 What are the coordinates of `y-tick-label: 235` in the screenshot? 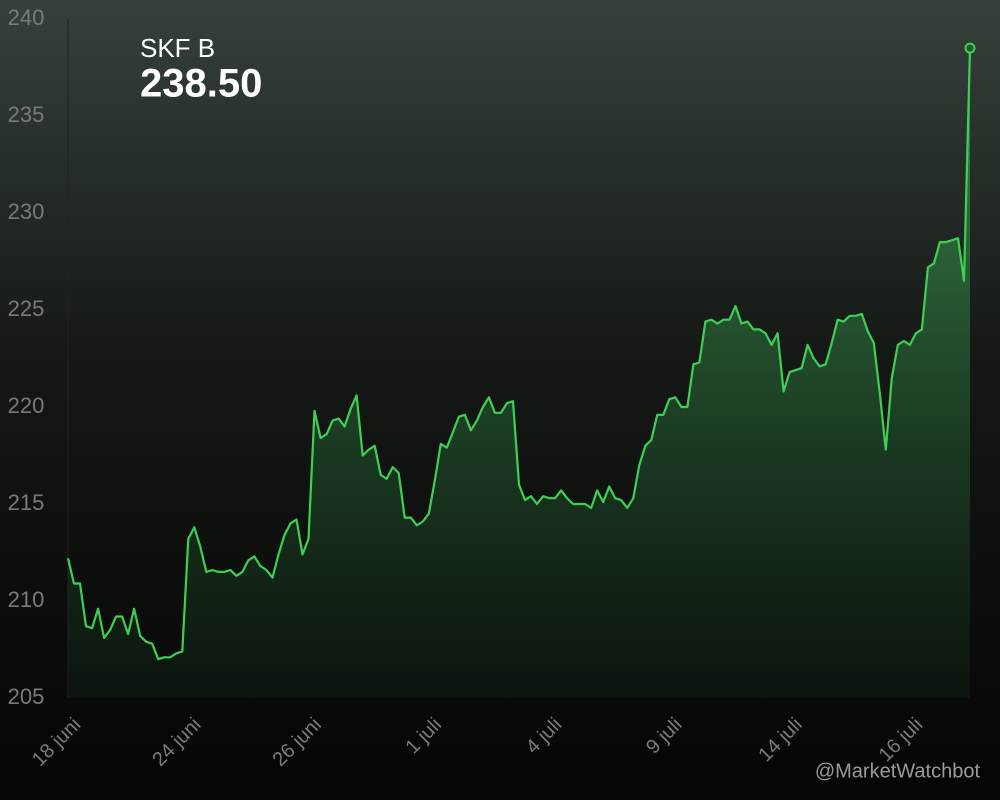 It's located at (26, 114).